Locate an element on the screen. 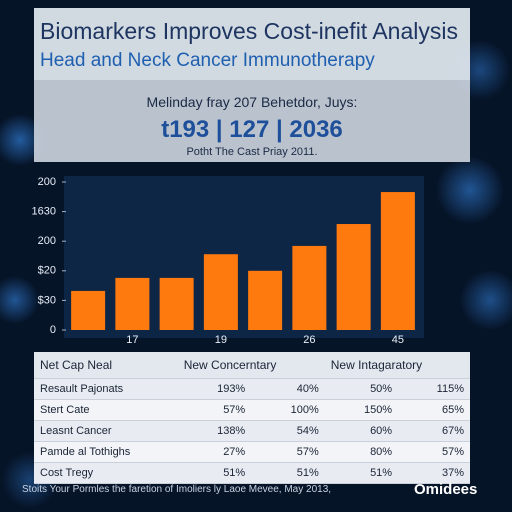 This screenshot has height=512, width=512. value-cell: 67% is located at coordinates (434, 431).